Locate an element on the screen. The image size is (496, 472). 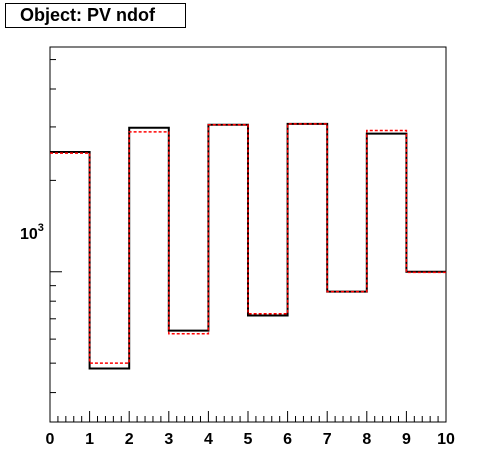
x-axis-tick-label: 6 is located at coordinates (287, 439).